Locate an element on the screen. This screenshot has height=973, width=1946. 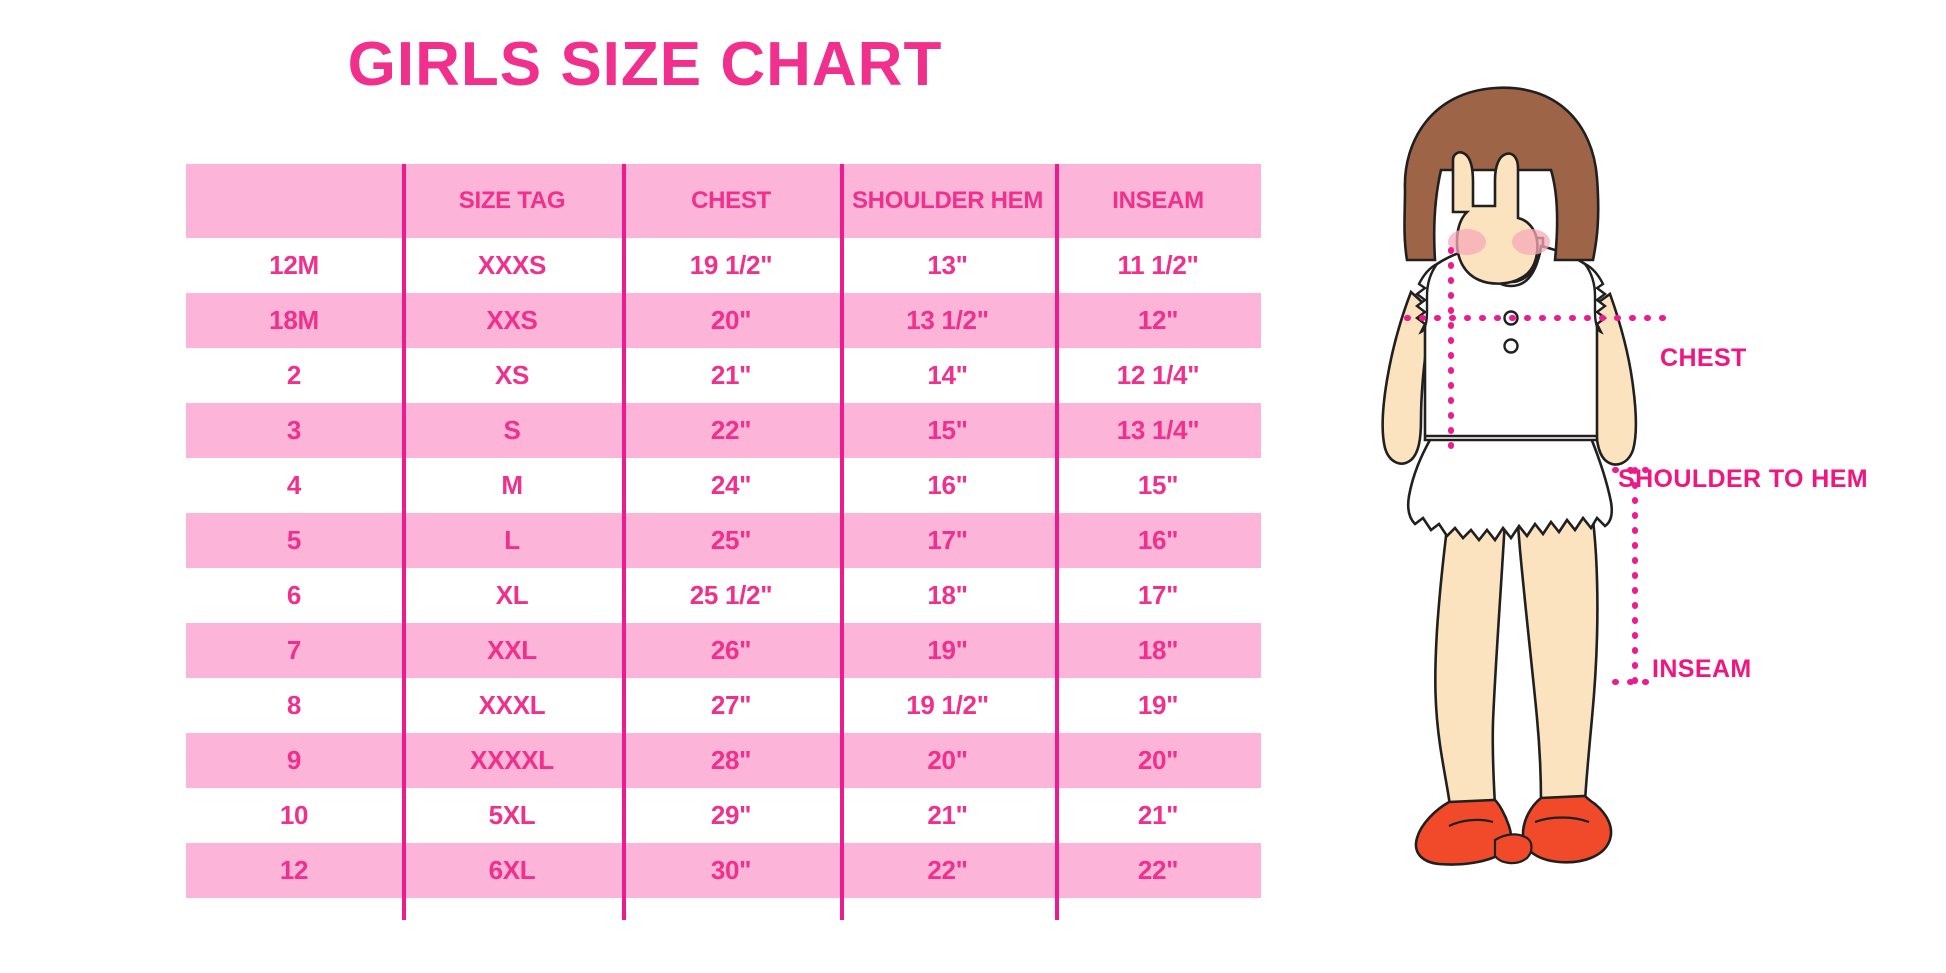
cell-chest: 21" is located at coordinates (731, 375).